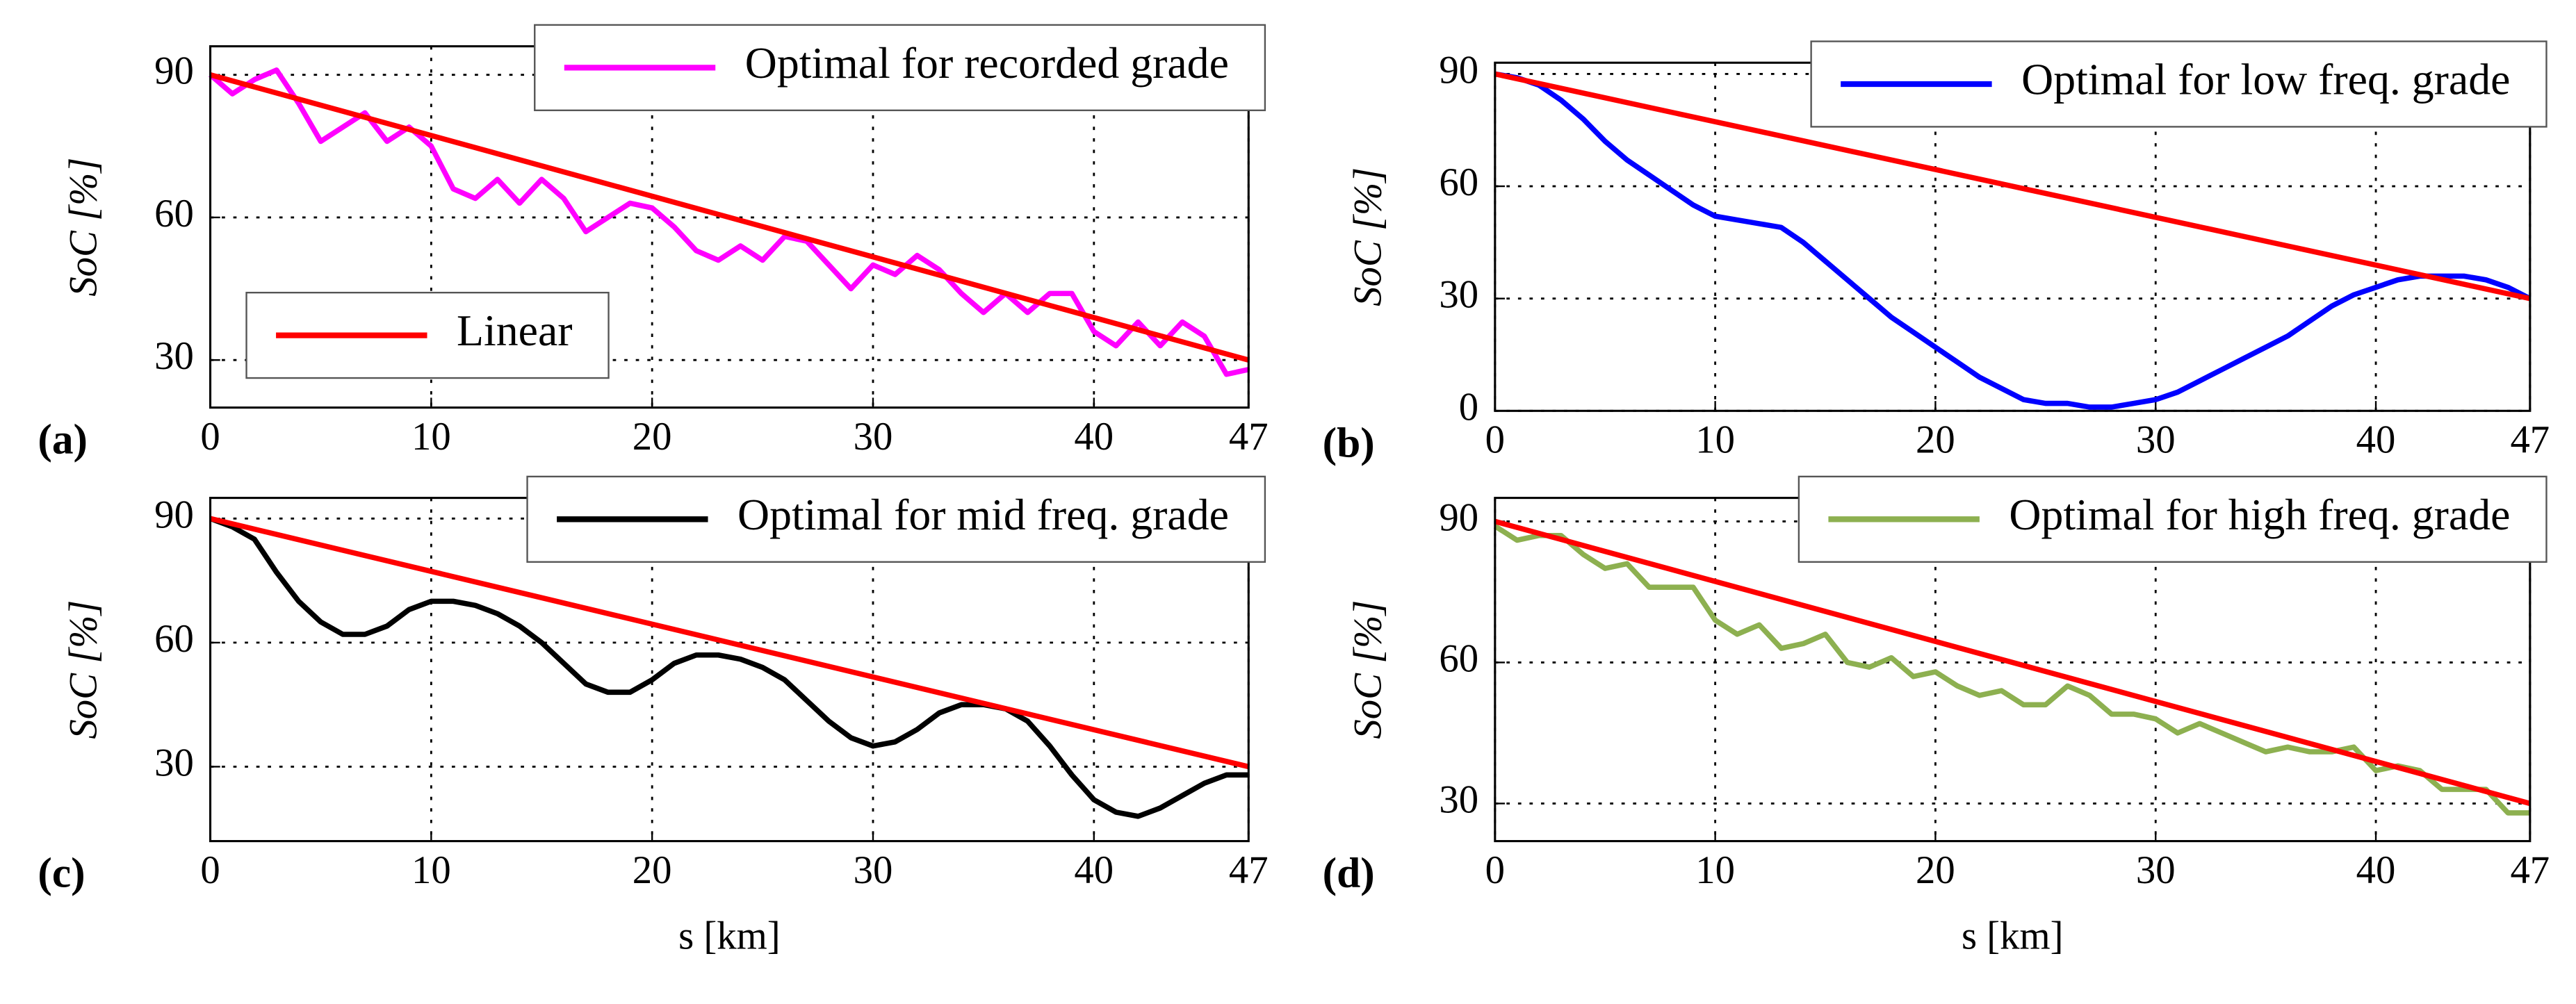 The width and height of the screenshot is (2576, 1004). I want to click on legend-label: Optimal for recorded grade, so click(987, 63).